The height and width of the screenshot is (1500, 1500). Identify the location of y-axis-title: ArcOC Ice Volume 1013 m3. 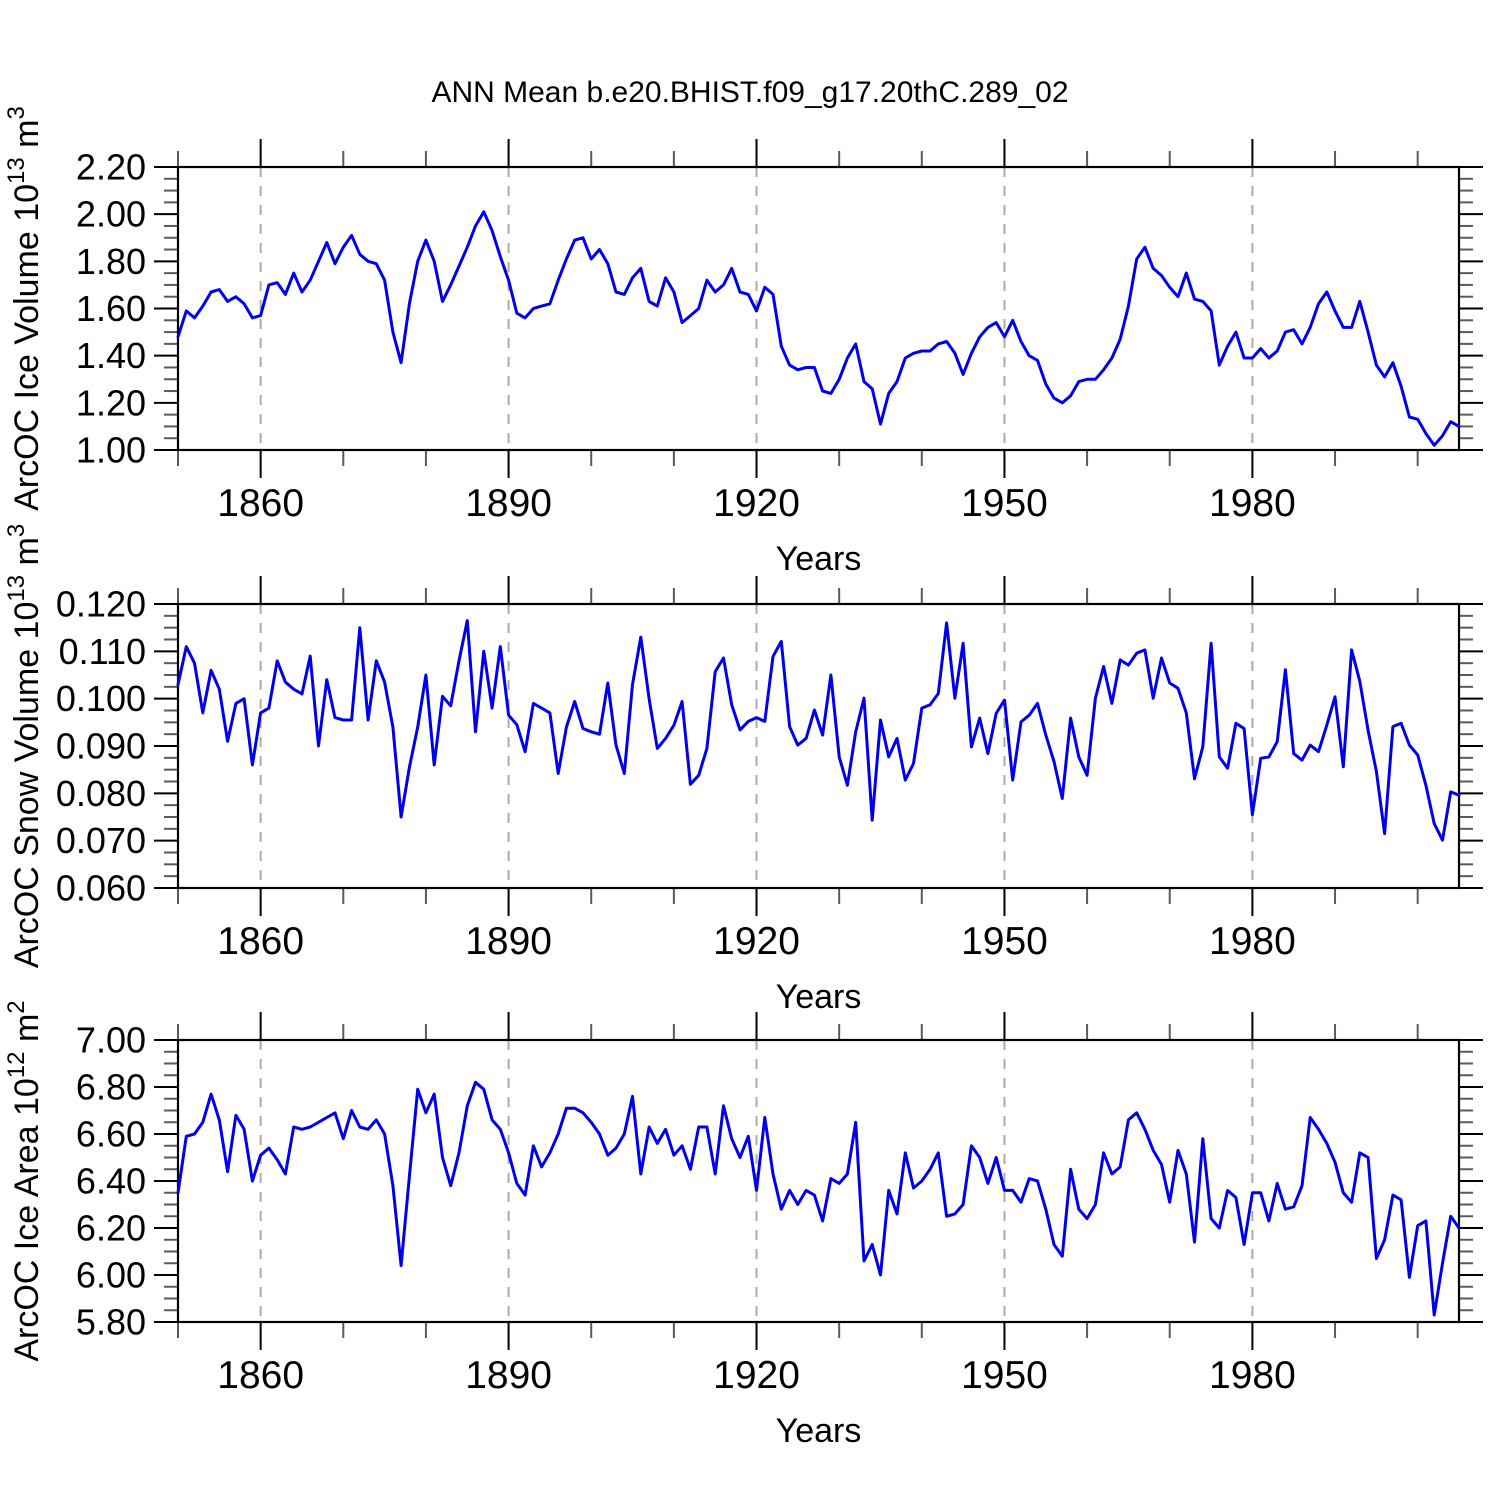
(24, 308).